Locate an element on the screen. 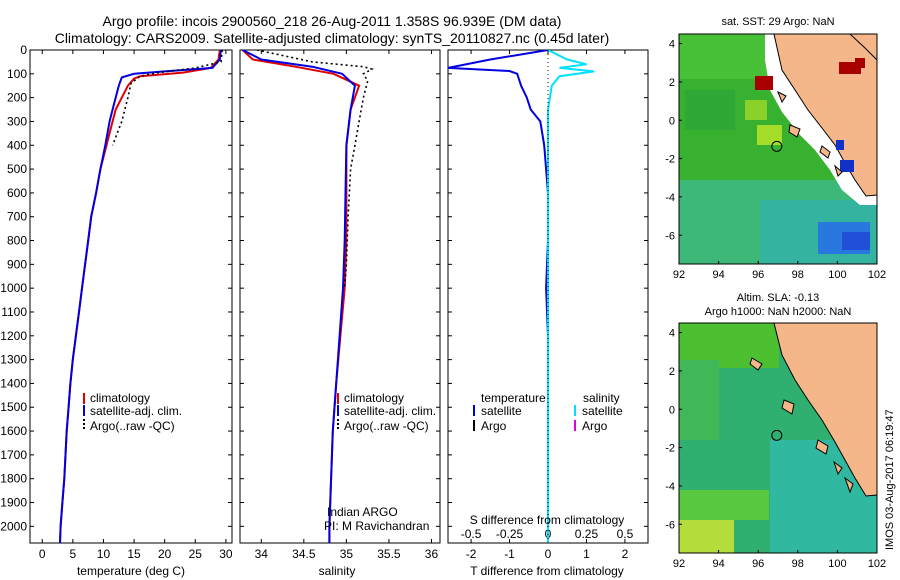  x-tick-label: 30 is located at coordinates (226, 554).